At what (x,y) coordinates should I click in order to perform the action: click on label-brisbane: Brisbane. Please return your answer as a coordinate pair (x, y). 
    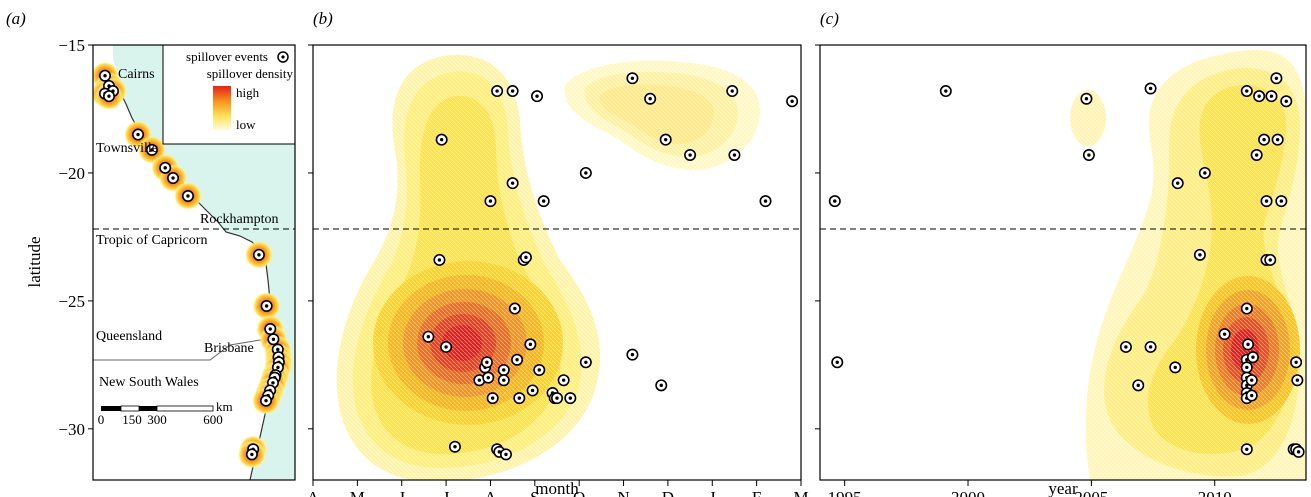
    Looking at the image, I should click on (229, 348).